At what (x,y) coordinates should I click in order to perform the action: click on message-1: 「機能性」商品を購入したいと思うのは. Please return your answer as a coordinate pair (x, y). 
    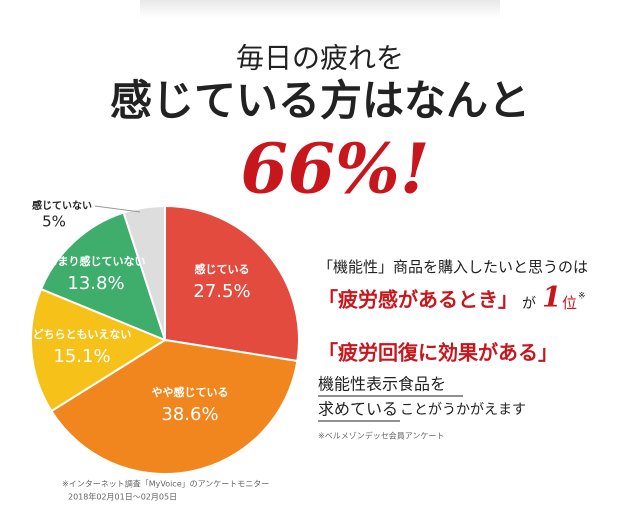
    Looking at the image, I should click on (453, 267).